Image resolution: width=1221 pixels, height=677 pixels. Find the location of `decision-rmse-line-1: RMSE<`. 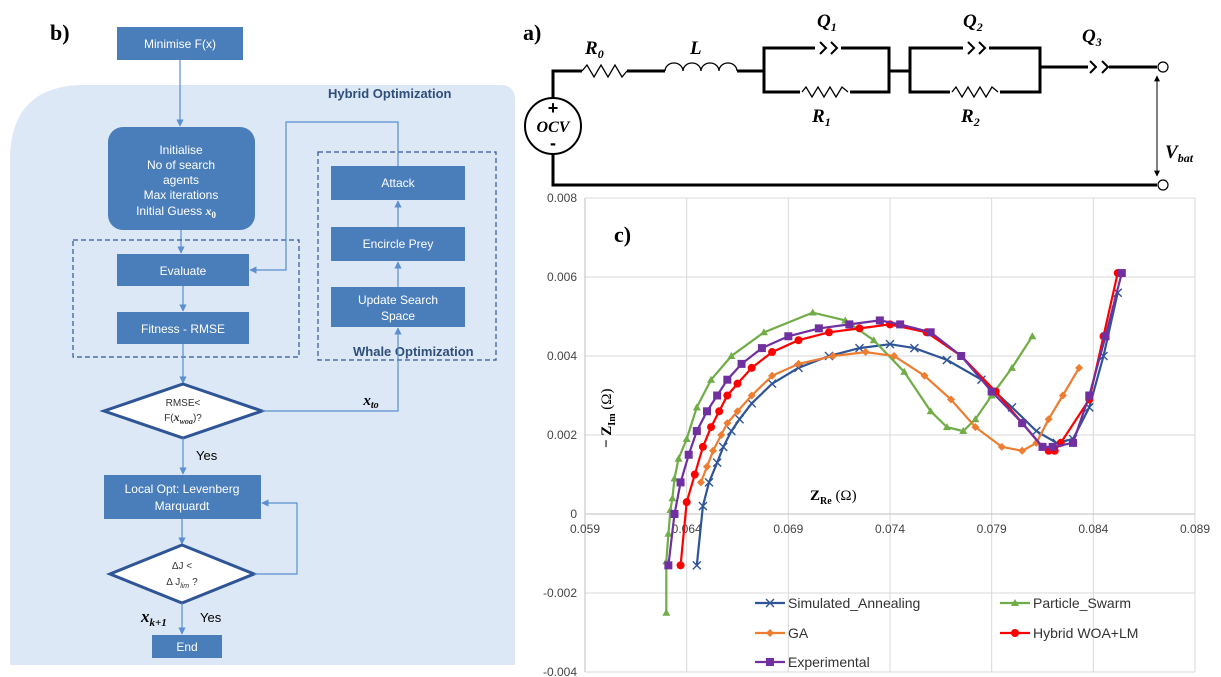

decision-rmse-line-1: RMSE< is located at coordinates (183, 403).